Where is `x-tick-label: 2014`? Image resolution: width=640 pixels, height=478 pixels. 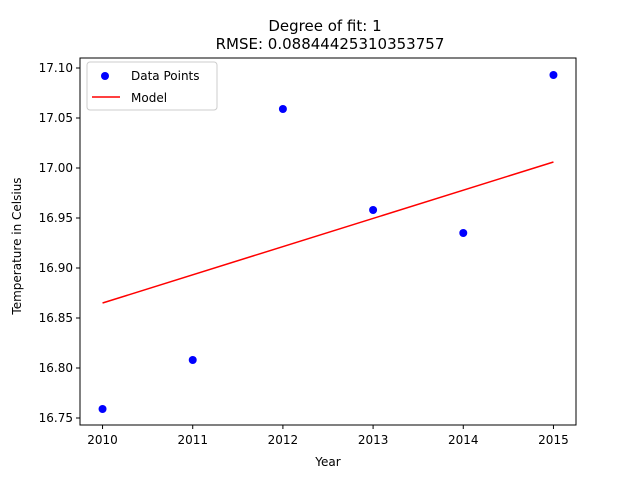
x-tick-label: 2014 is located at coordinates (463, 440).